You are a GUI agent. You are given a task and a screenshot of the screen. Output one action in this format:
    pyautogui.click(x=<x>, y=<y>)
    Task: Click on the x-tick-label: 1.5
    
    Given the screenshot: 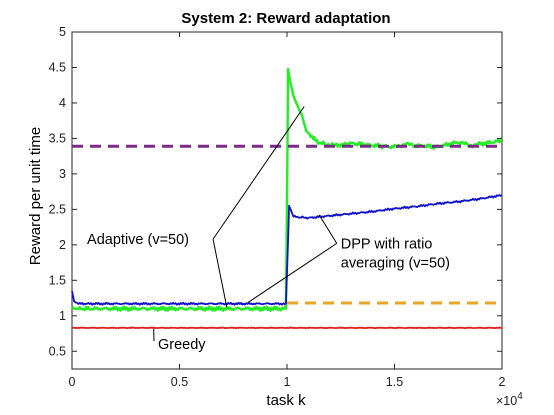 What is the action you would take?
    pyautogui.click(x=394, y=382)
    